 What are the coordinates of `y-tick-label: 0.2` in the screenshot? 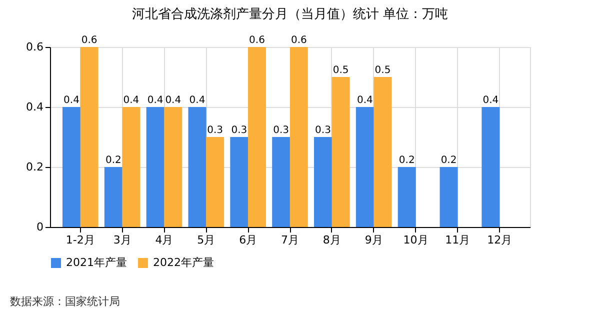 It's located at (35, 167).